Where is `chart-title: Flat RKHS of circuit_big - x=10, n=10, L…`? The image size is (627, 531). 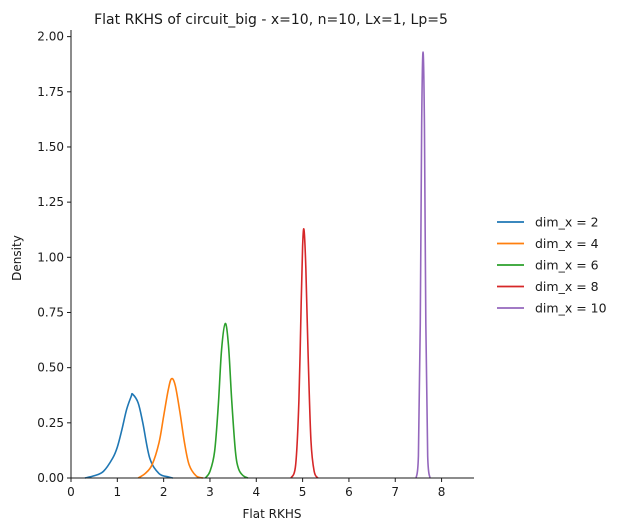
chart-title: Flat RKHS of circuit_big - x=10, n=10, L… is located at coordinates (271, 20).